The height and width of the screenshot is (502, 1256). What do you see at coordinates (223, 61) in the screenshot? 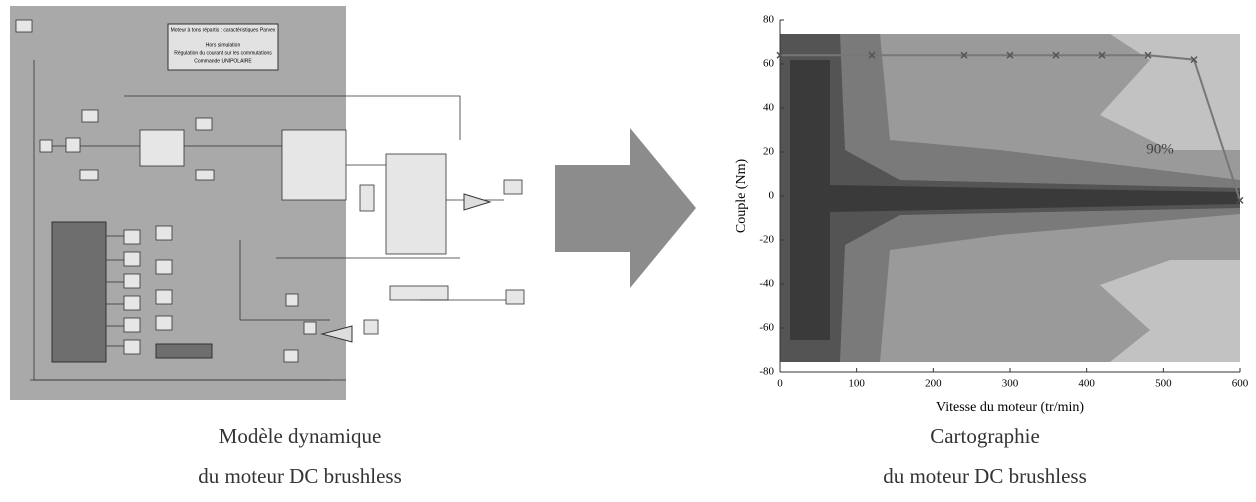
I see `model-title: Commande UNIPOLAIRE` at bounding box center [223, 61].